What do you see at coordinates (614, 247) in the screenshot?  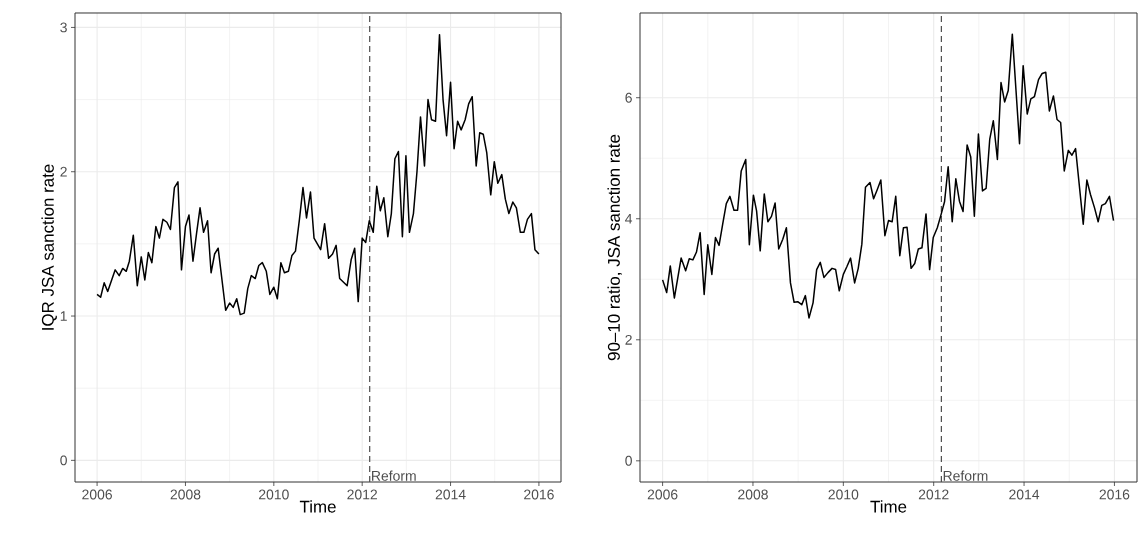 I see `y-axis-title: 90–10 ratio, JSA sanction rate` at bounding box center [614, 247].